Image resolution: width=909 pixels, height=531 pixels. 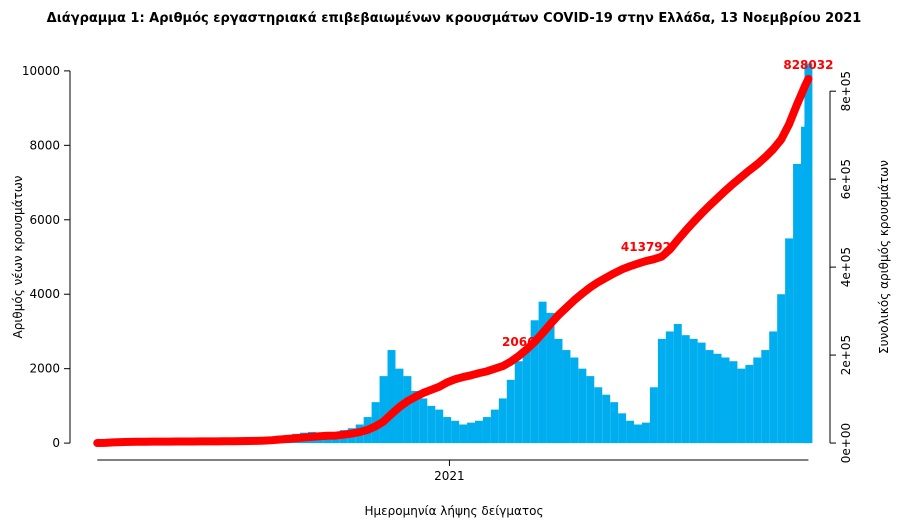 What do you see at coordinates (846, 267) in the screenshot?
I see `y2-tick-label: 4e+05` at bounding box center [846, 267].